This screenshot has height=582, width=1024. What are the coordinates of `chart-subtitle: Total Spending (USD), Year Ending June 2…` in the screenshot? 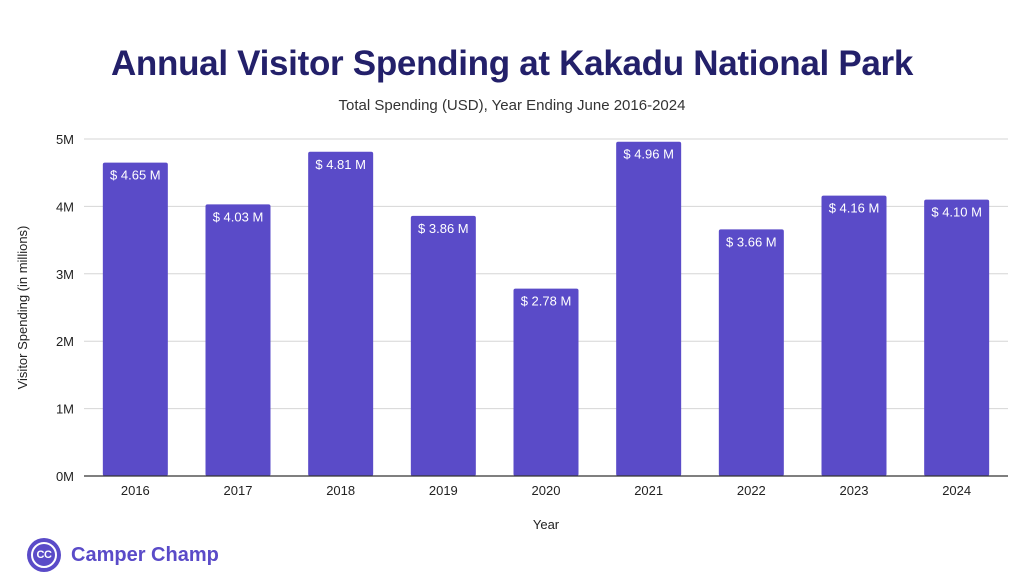 It's located at (512, 105).